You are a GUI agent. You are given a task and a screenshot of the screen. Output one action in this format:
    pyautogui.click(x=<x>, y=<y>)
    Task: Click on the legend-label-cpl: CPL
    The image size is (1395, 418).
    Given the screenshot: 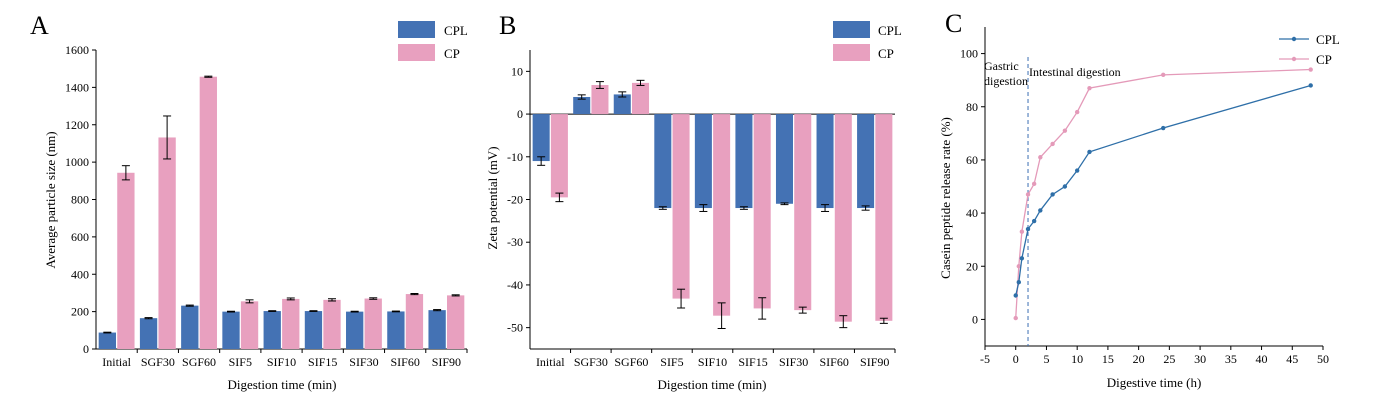 What is the action you would take?
    pyautogui.click(x=890, y=30)
    